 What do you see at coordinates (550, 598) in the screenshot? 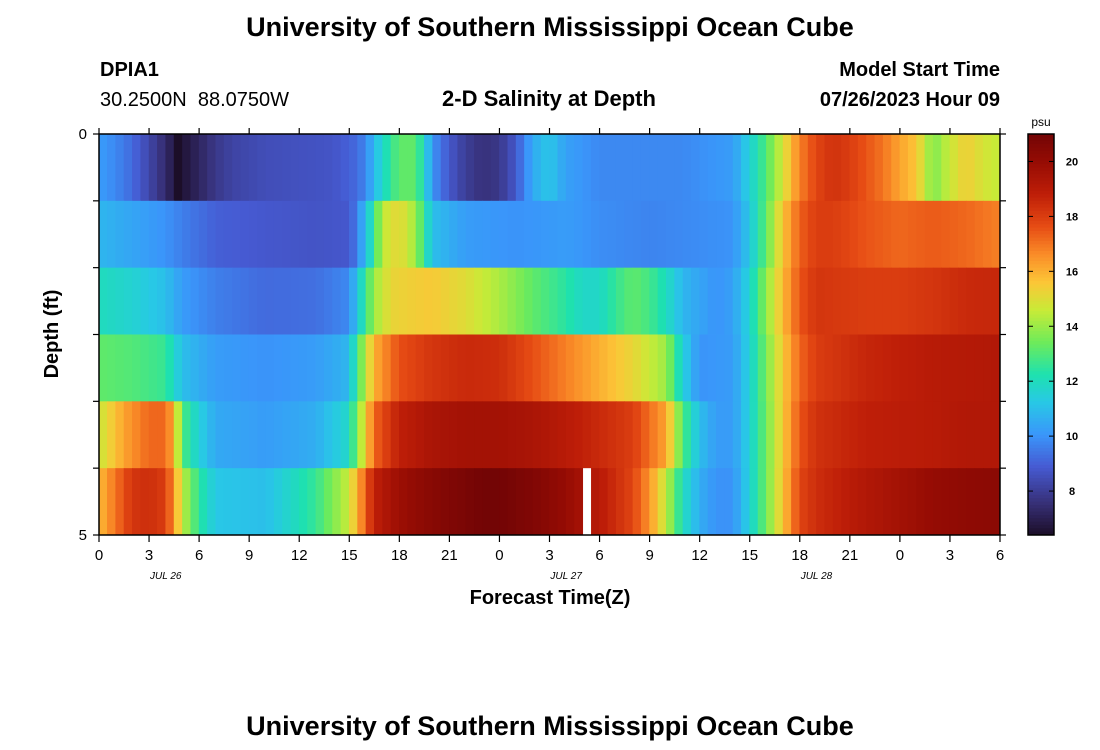
I see `x-axis-label: Forecast Time(Z)` at bounding box center [550, 598].